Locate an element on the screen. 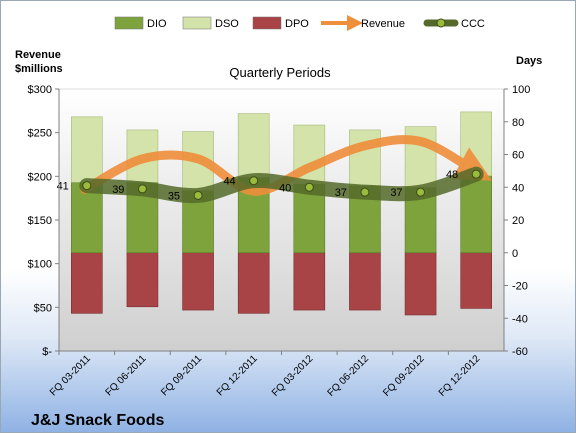 The height and width of the screenshot is (433, 576). left-axis-title-line1: Revenue is located at coordinates (38, 55).